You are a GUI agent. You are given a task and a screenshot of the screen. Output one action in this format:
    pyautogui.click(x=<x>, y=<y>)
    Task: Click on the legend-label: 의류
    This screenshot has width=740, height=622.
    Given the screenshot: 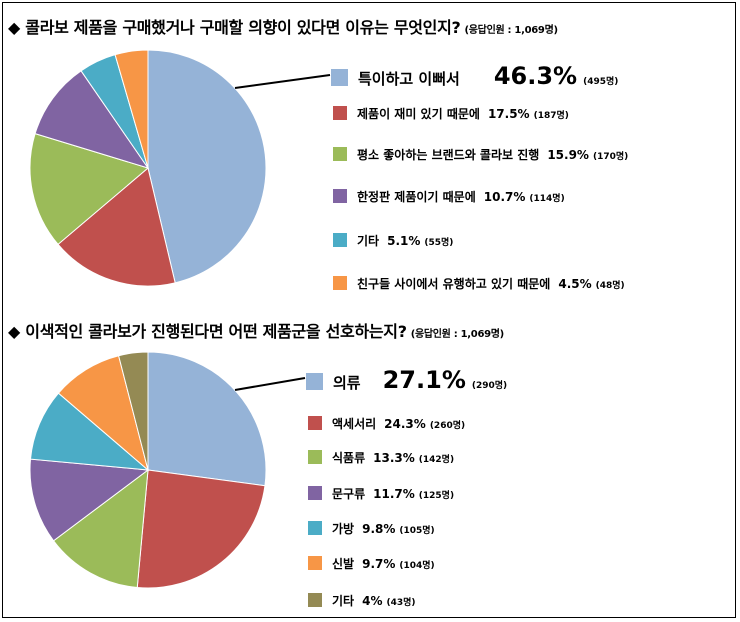 What is the action you would take?
    pyautogui.click(x=347, y=383)
    